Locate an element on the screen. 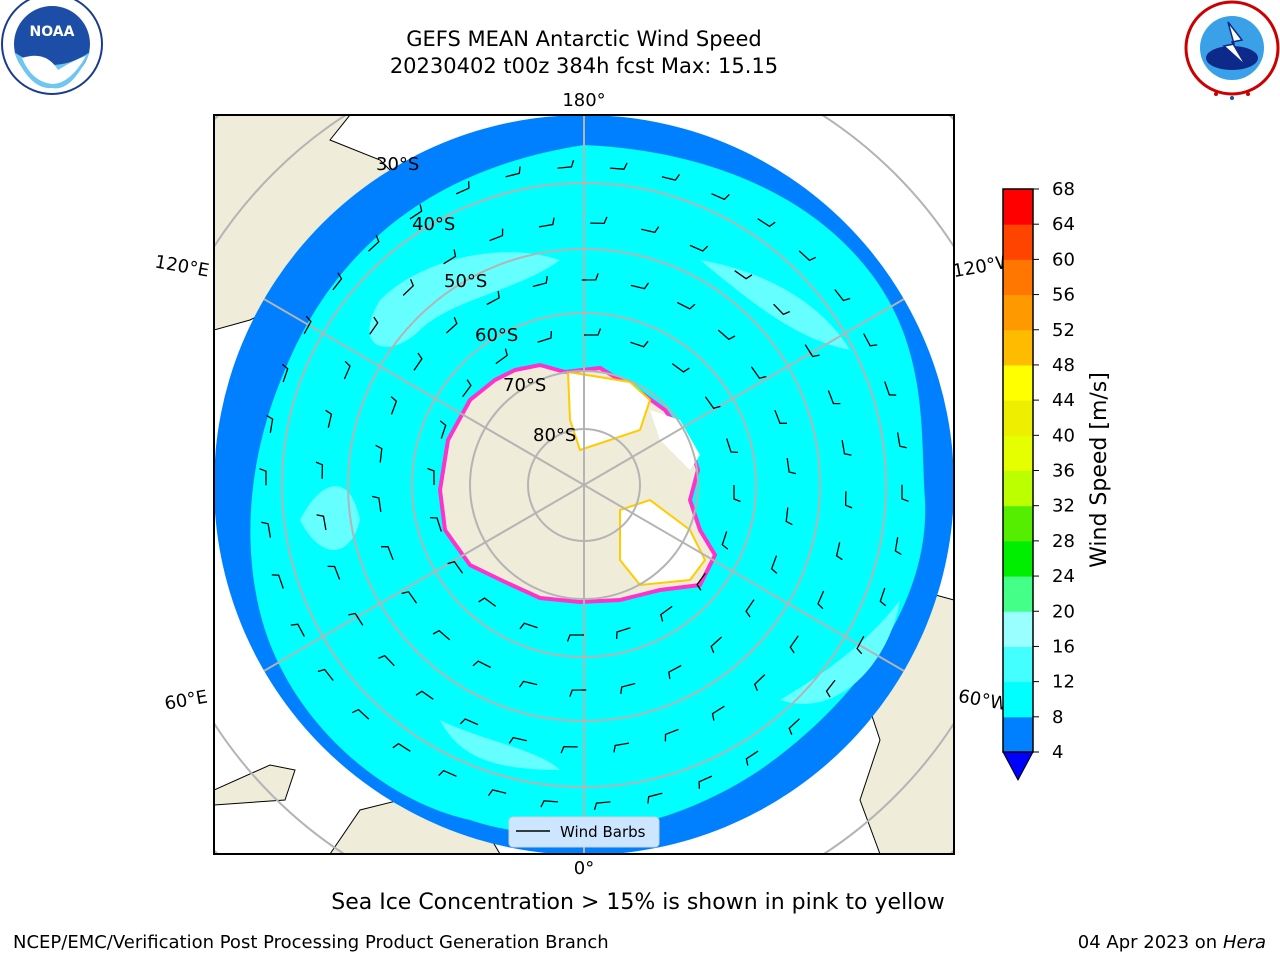  lon-label-bottom: 0° is located at coordinates (584, 868).